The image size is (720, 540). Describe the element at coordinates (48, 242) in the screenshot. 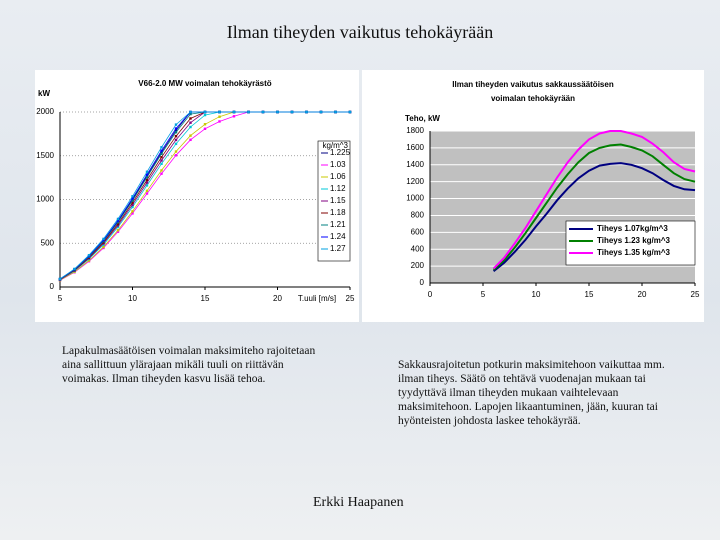

I see `y-tick-label: 500` at that location.